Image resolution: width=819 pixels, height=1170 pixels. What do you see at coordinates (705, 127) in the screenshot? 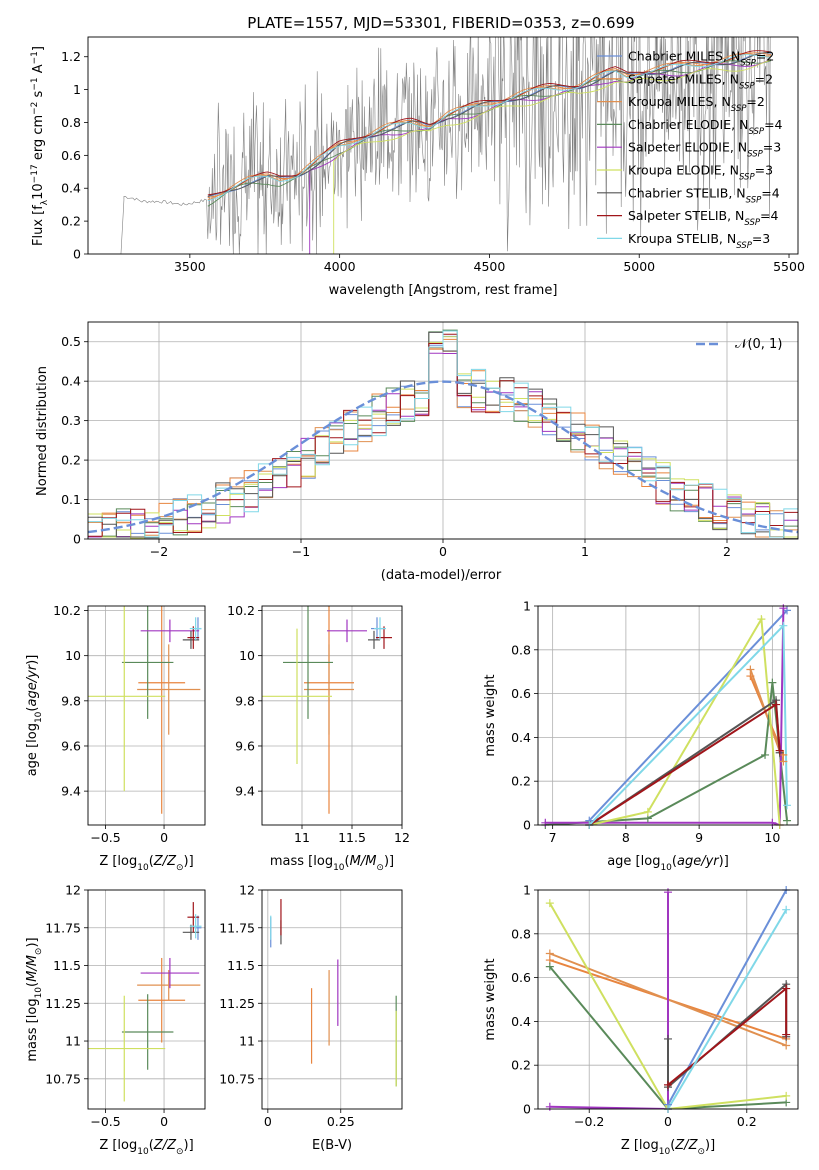
I see `legend-entry: Chabrier ELODIE, NSSP=4` at bounding box center [705, 127].